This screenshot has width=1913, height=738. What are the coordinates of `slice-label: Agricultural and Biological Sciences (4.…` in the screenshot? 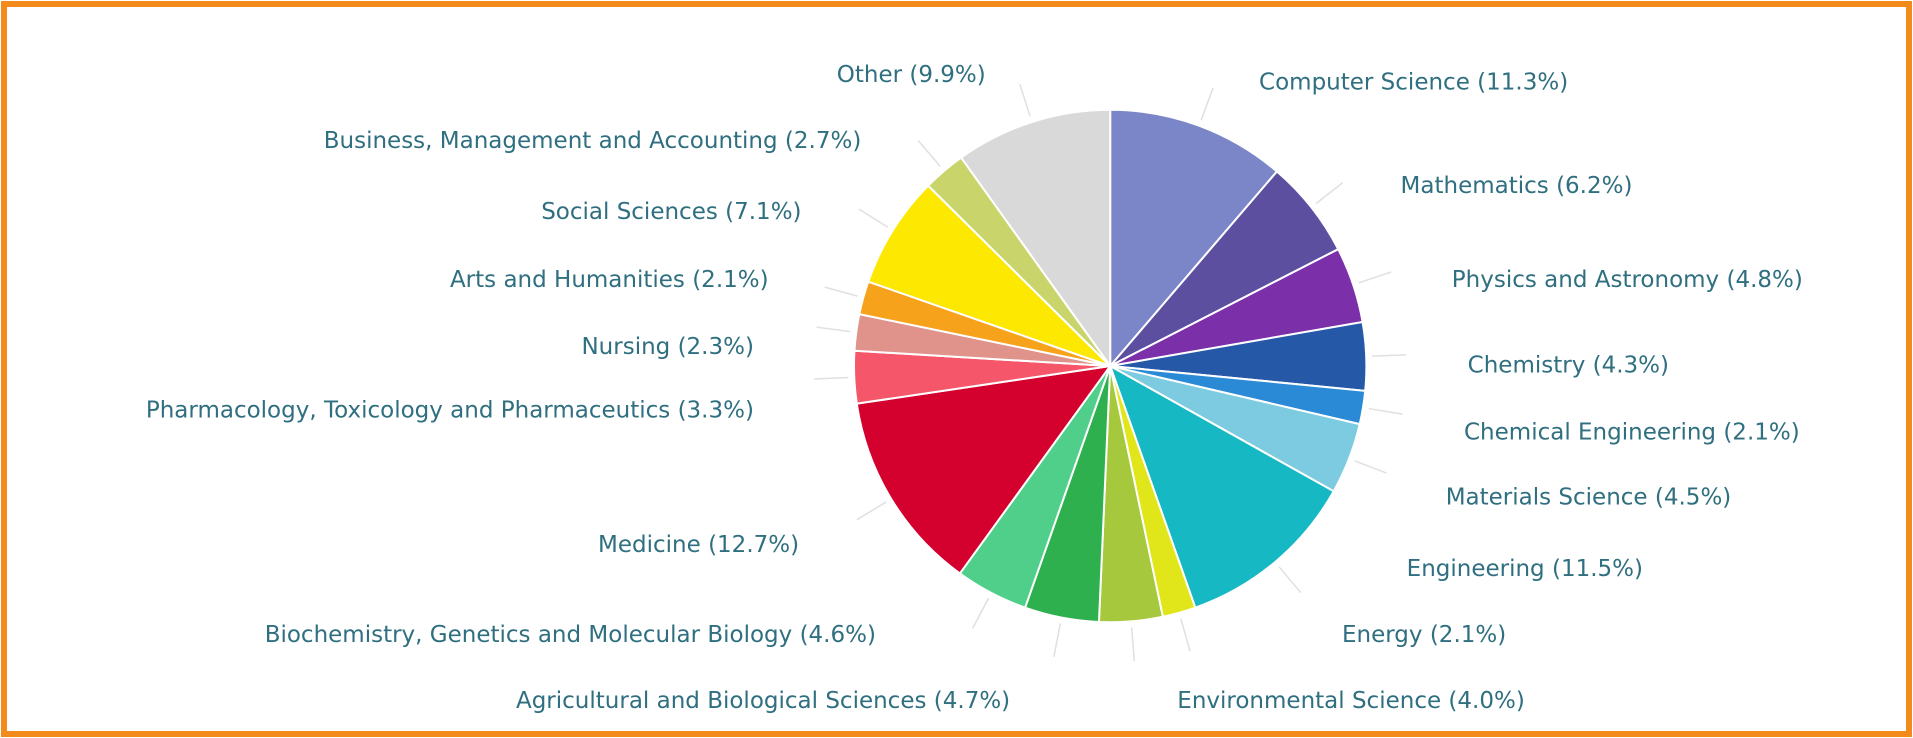 It's located at (763, 701).